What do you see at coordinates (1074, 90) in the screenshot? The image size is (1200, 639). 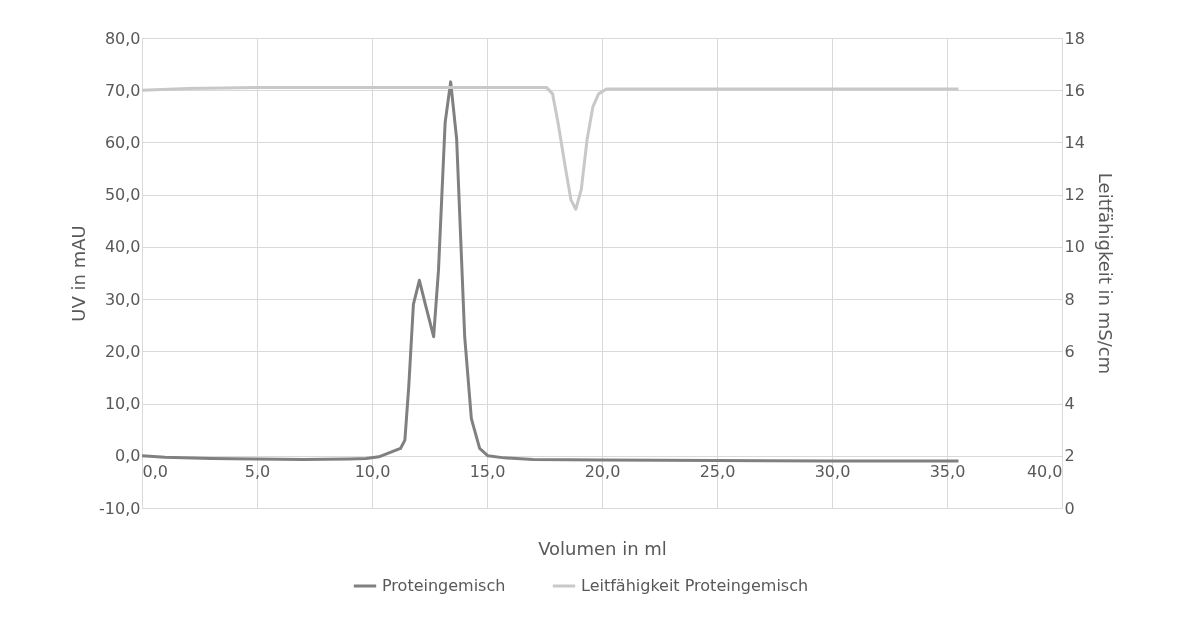 I see `y2-tick-label: 16` at bounding box center [1074, 90].